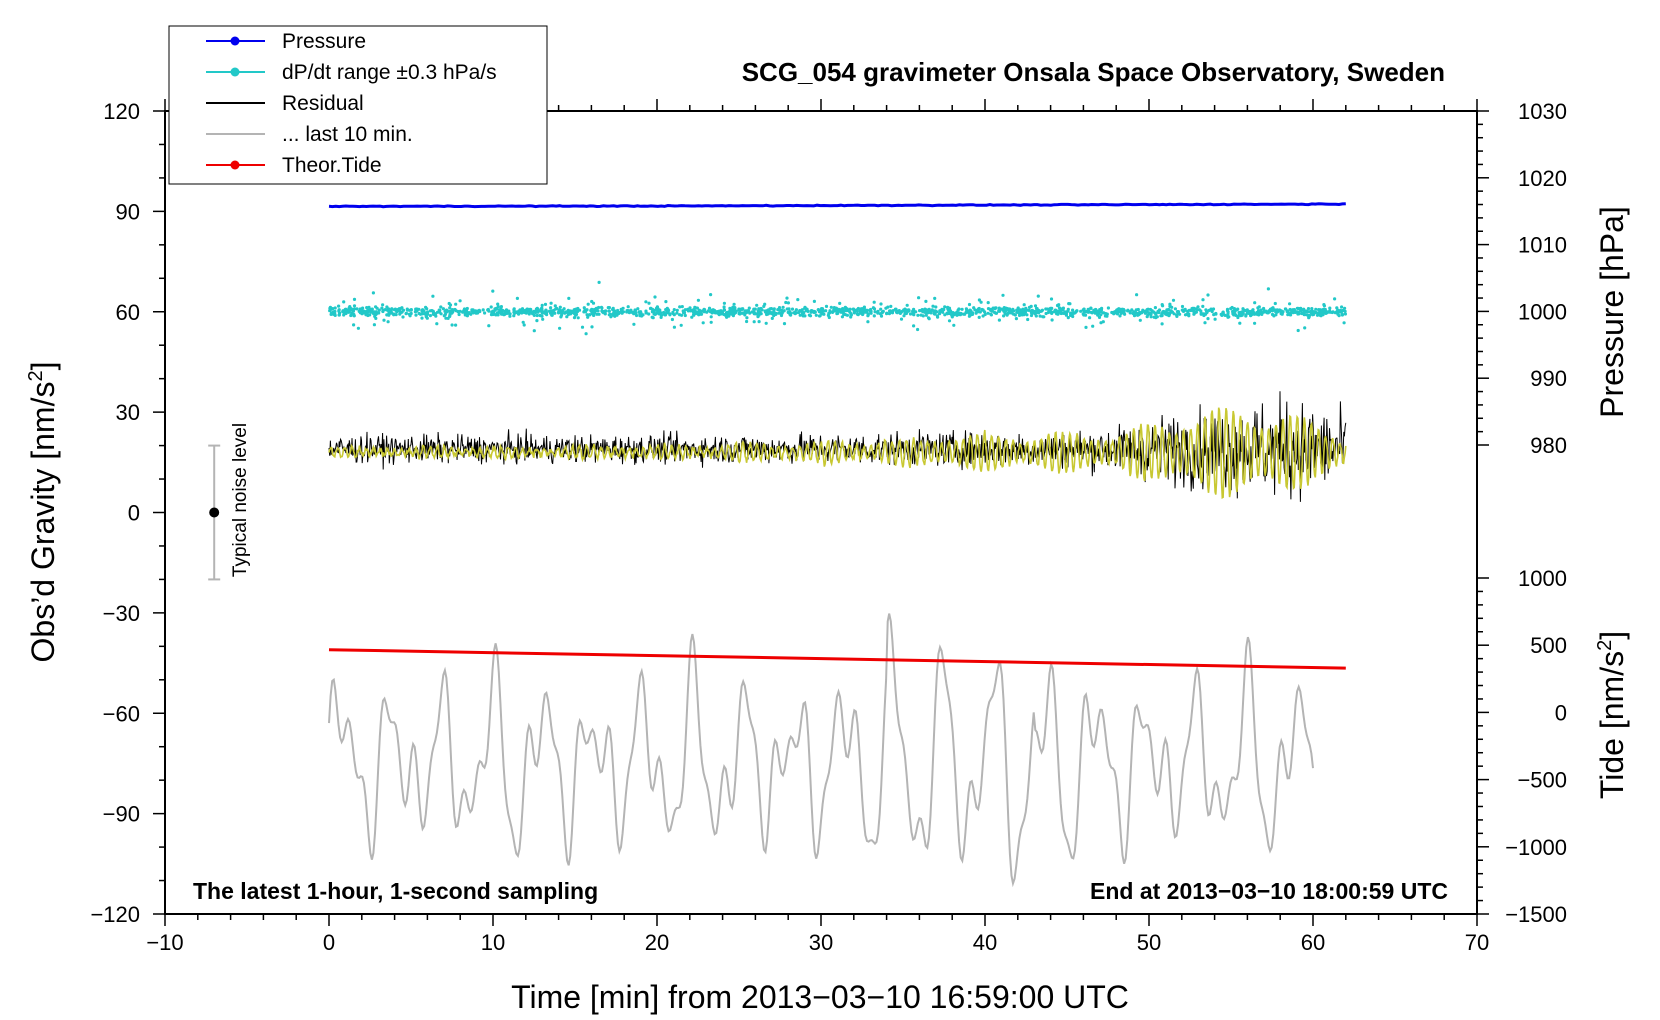 The width and height of the screenshot is (1660, 1020). What do you see at coordinates (395, 891) in the screenshot?
I see `note-left: The latest 1-hour, 1-second sampling` at bounding box center [395, 891].